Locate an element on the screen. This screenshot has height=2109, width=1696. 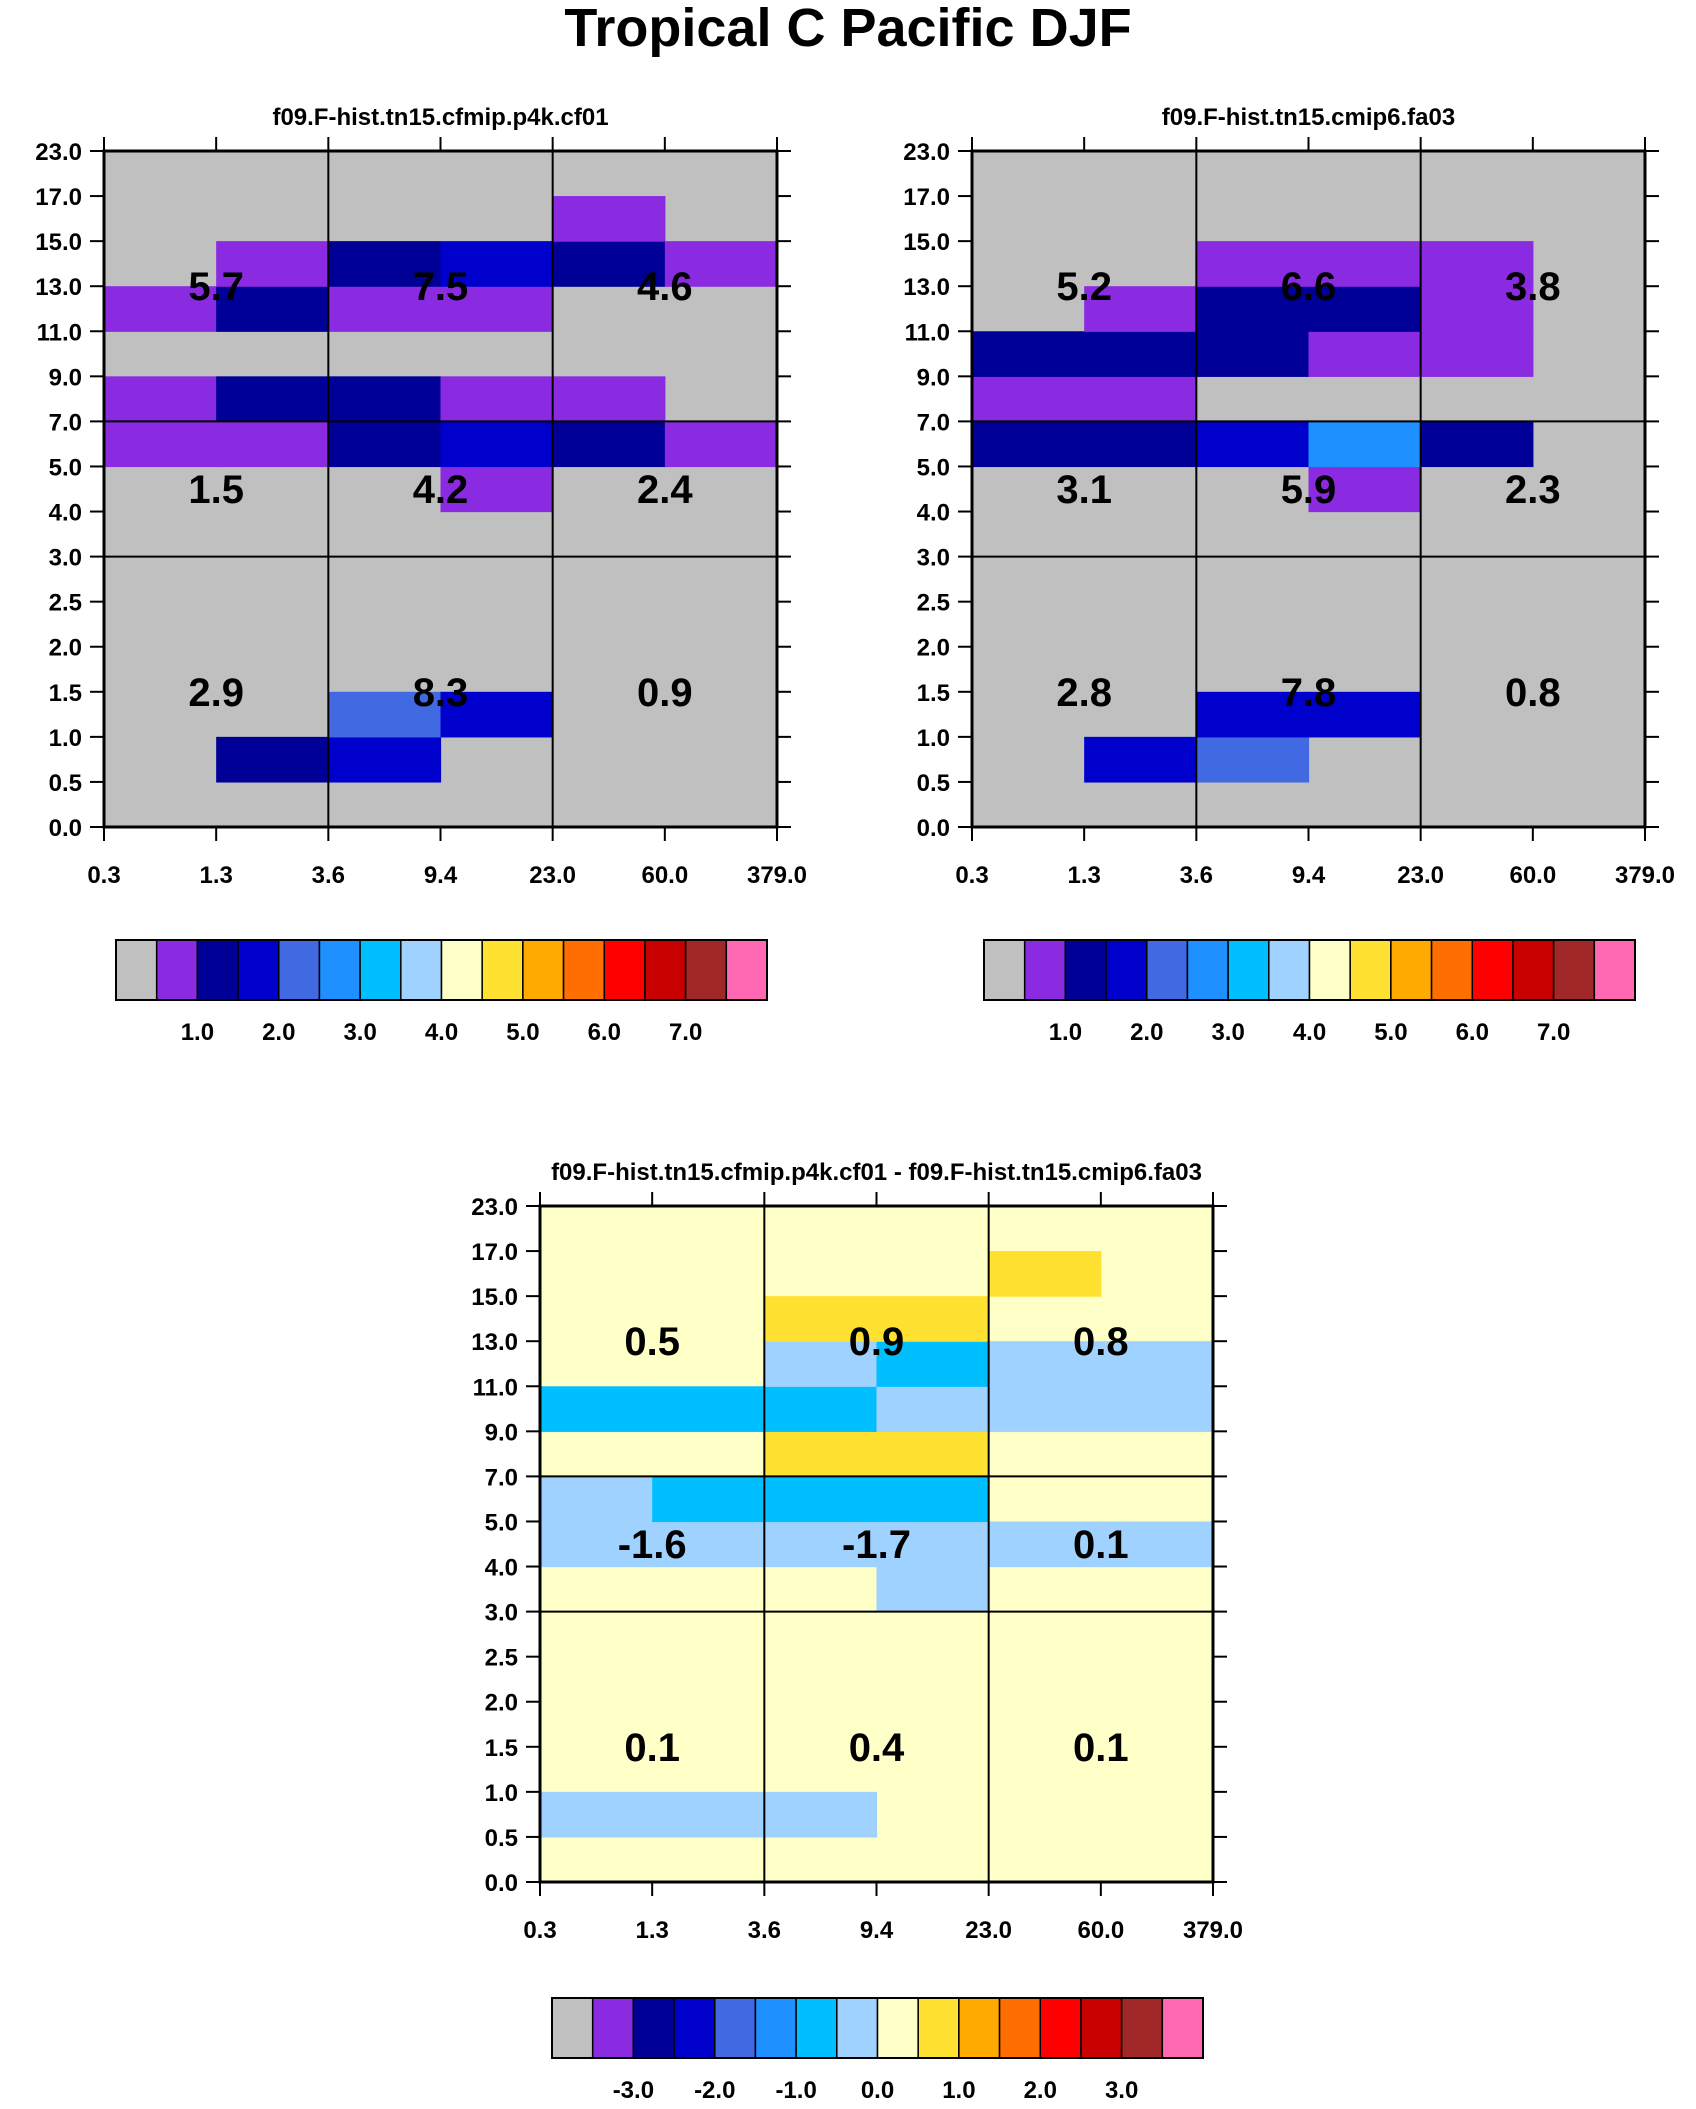
colorbar-frame is located at coordinates (441, 970).